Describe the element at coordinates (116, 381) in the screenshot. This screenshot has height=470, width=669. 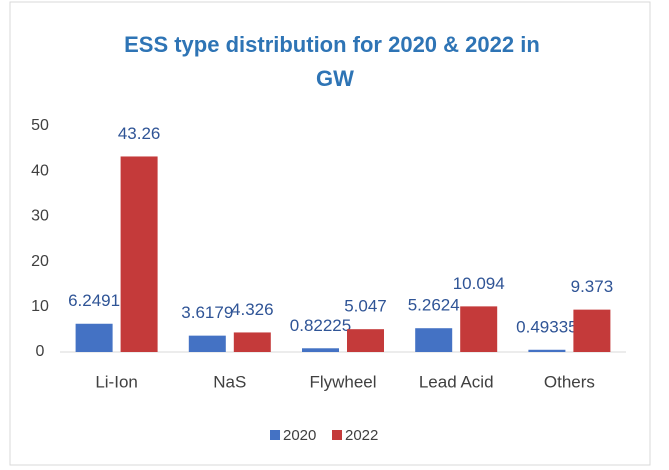
I see `x-tick-label: Li-Ion` at that location.